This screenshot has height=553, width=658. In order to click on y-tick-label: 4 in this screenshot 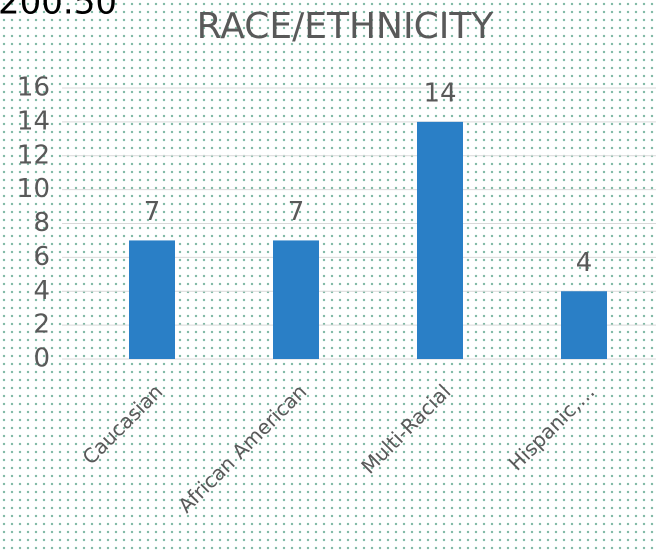, I will do `click(41, 291)`.